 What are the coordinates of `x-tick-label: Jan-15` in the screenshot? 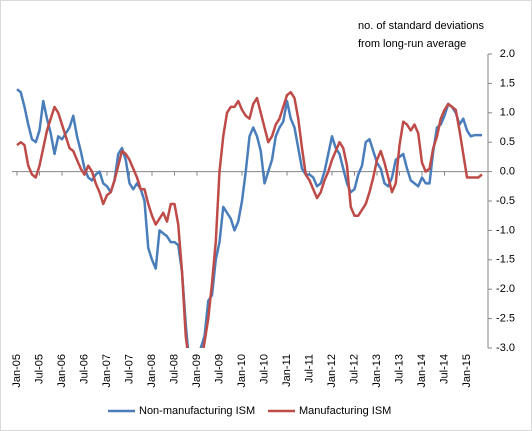 It's located at (467, 371).